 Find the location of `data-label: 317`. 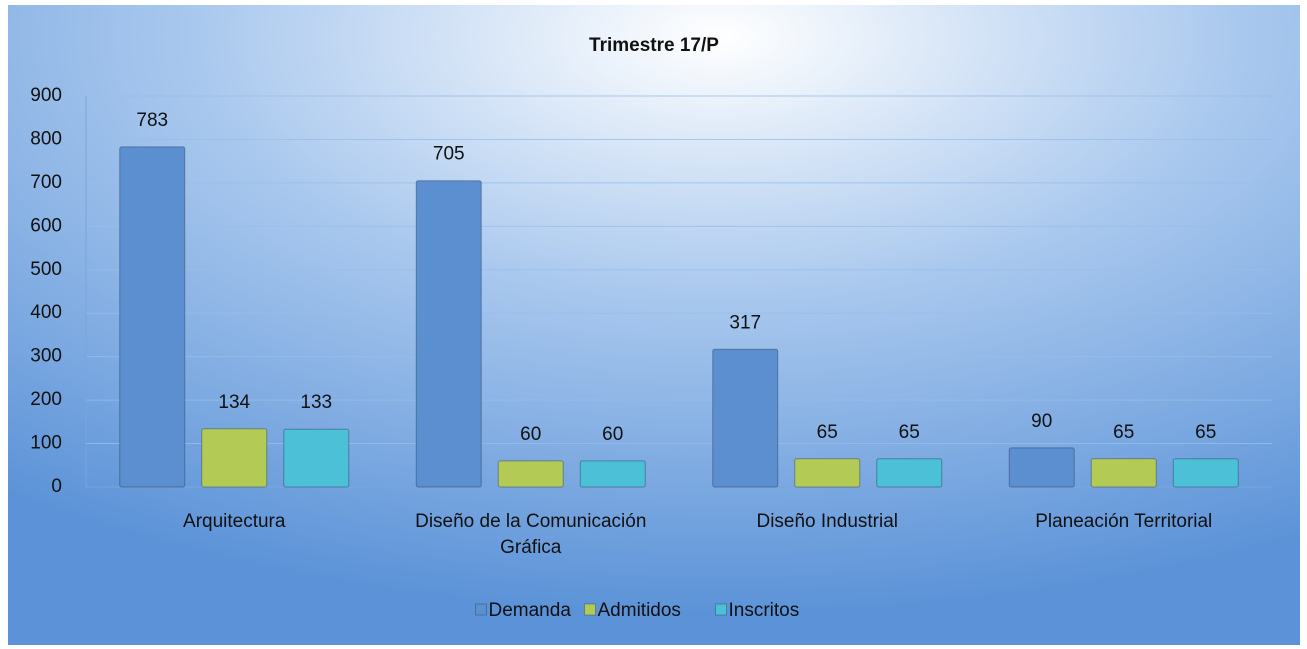

data-label: 317 is located at coordinates (745, 322).